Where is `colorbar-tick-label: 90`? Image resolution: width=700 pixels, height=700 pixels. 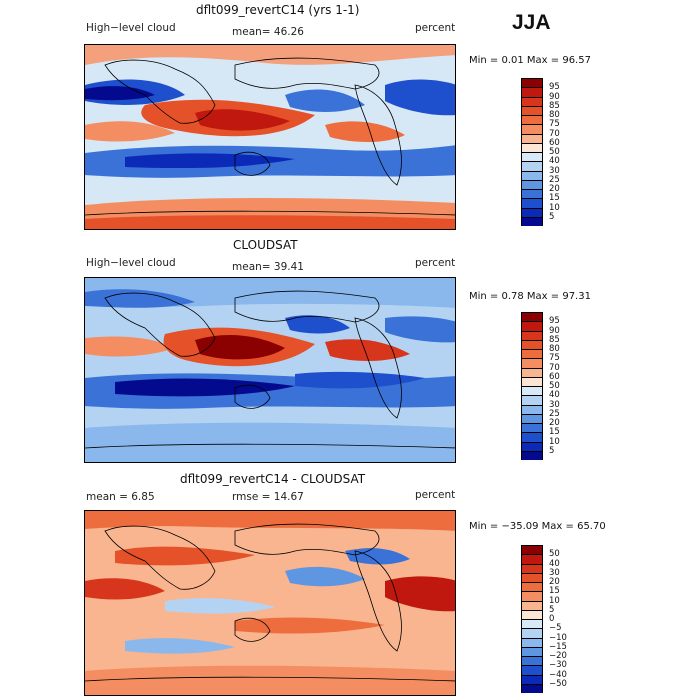 colorbar-tick-label: 90 is located at coordinates (554, 330).